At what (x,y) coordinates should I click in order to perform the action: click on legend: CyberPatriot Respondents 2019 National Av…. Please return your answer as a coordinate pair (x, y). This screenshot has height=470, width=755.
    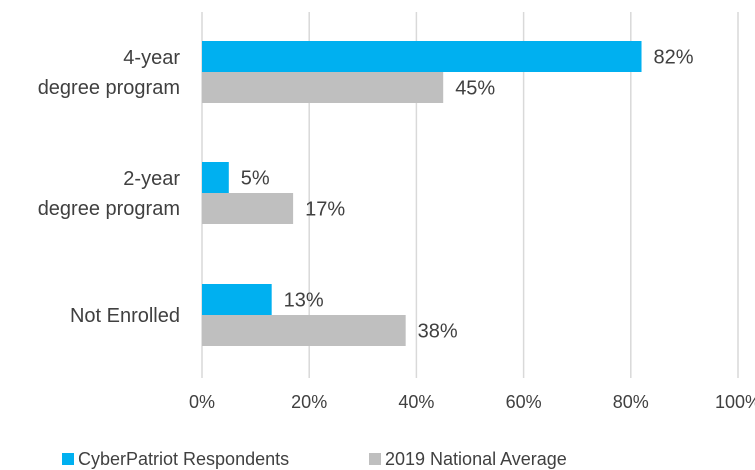
    Looking at the image, I should click on (314, 459).